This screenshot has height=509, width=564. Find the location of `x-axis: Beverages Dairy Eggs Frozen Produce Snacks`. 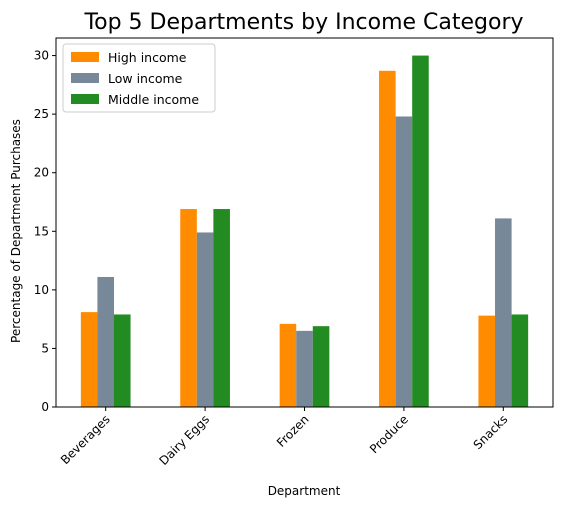

x-axis: Beverages Dairy Eggs Frozen Produce Snacks is located at coordinates (284, 437).